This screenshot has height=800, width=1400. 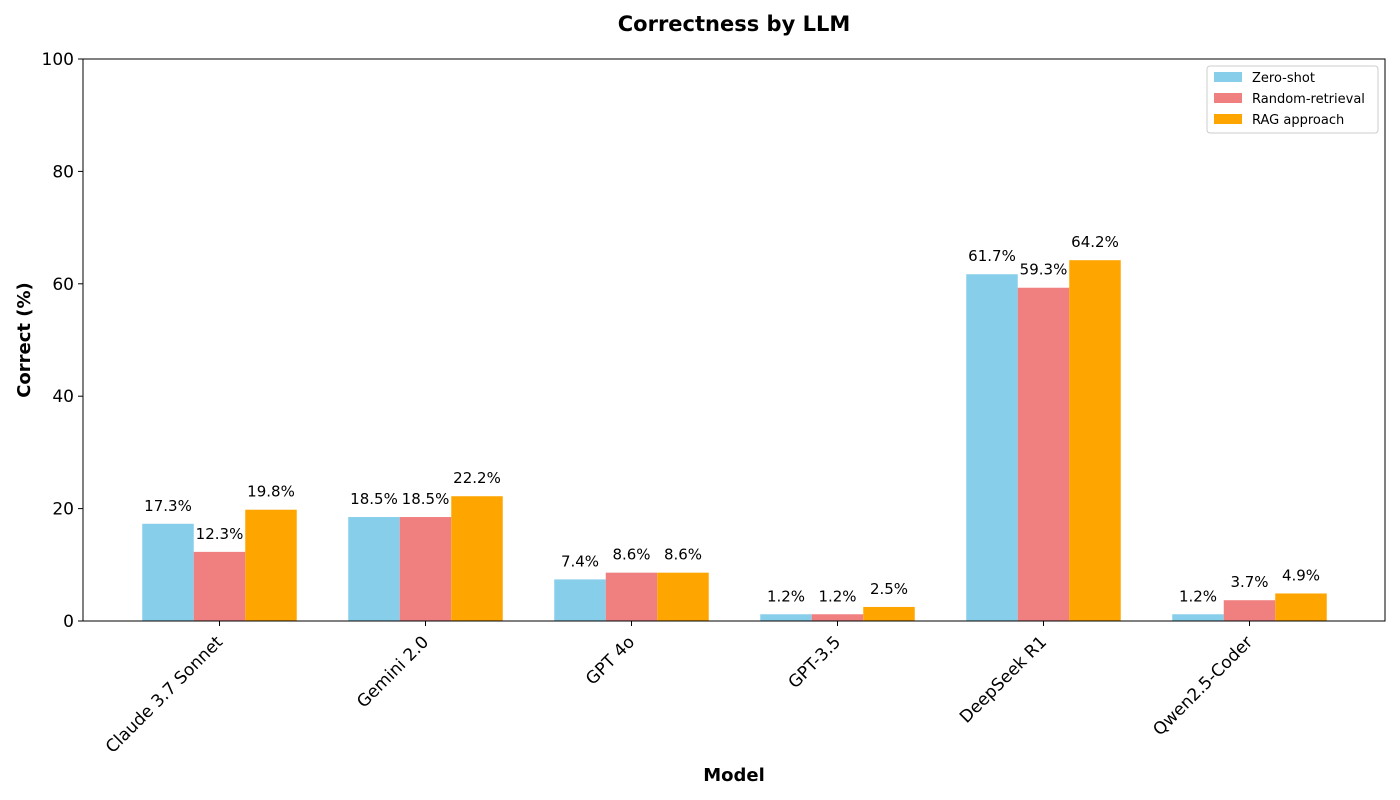 What do you see at coordinates (219, 586) in the screenshot?
I see `bar-random-retrieval-claude-3-7-sonnet` at bounding box center [219, 586].